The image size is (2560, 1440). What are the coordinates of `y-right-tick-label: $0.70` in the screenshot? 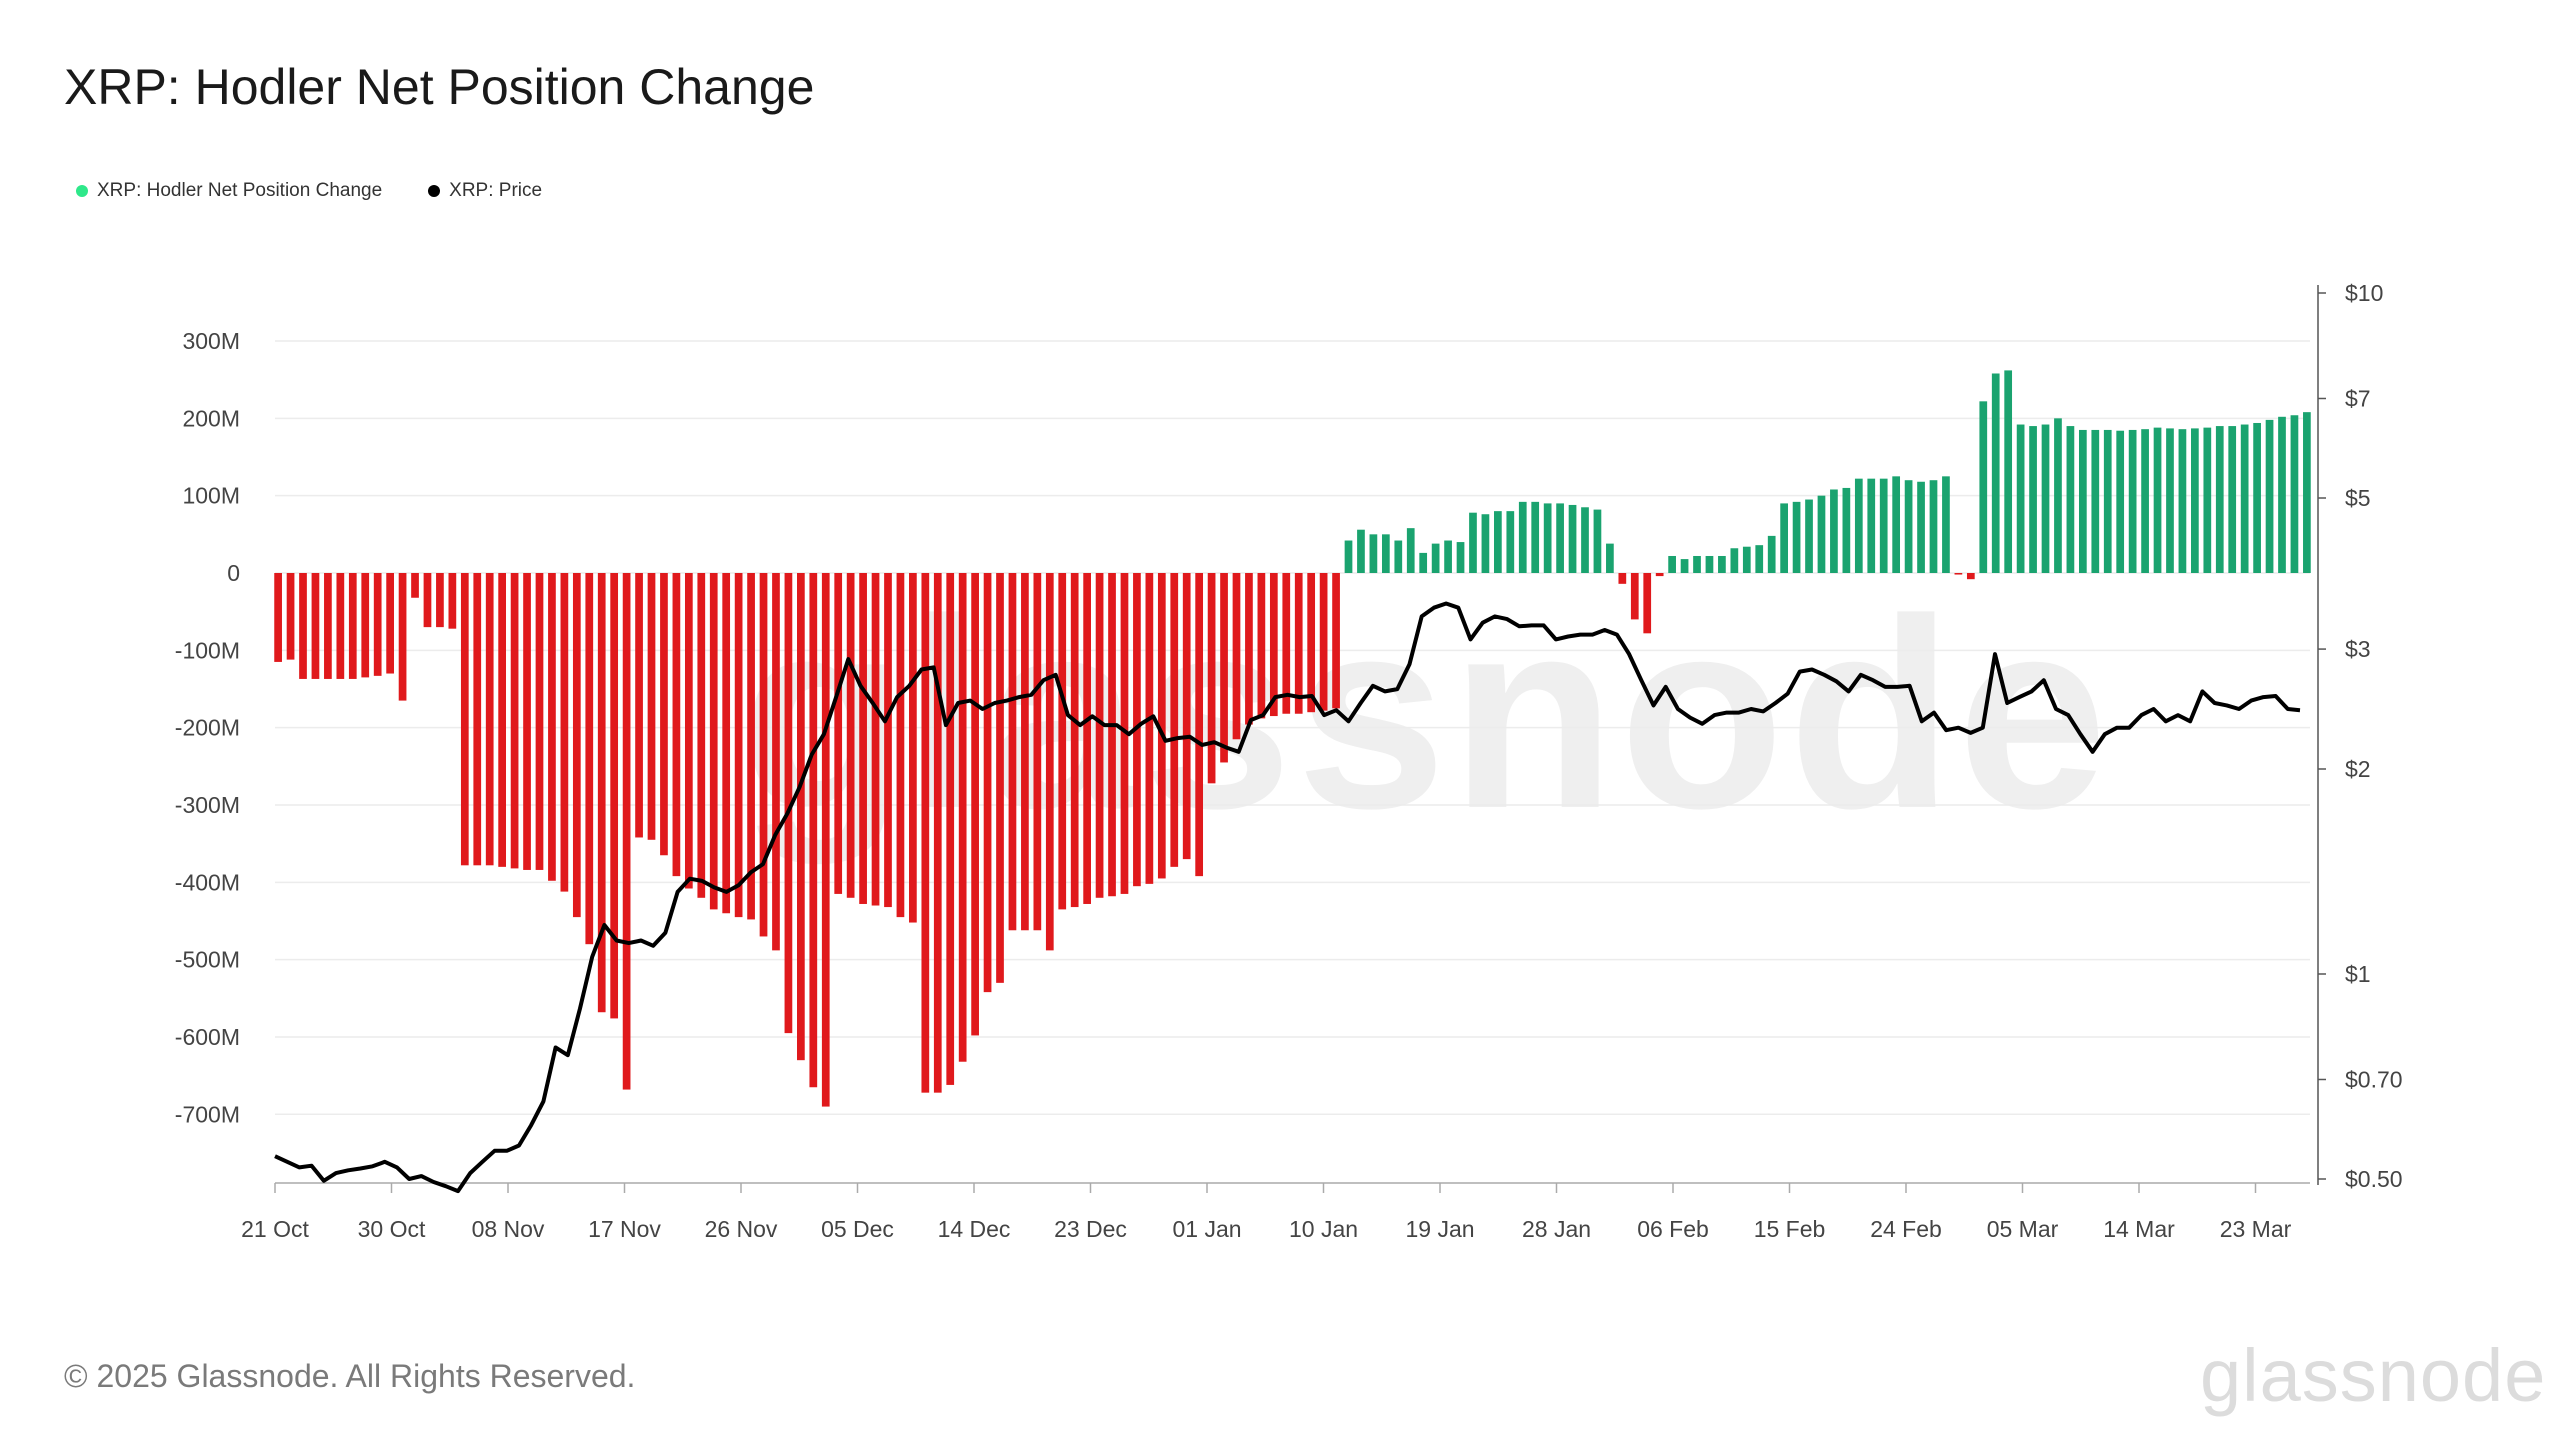 It's located at (2374, 1079).